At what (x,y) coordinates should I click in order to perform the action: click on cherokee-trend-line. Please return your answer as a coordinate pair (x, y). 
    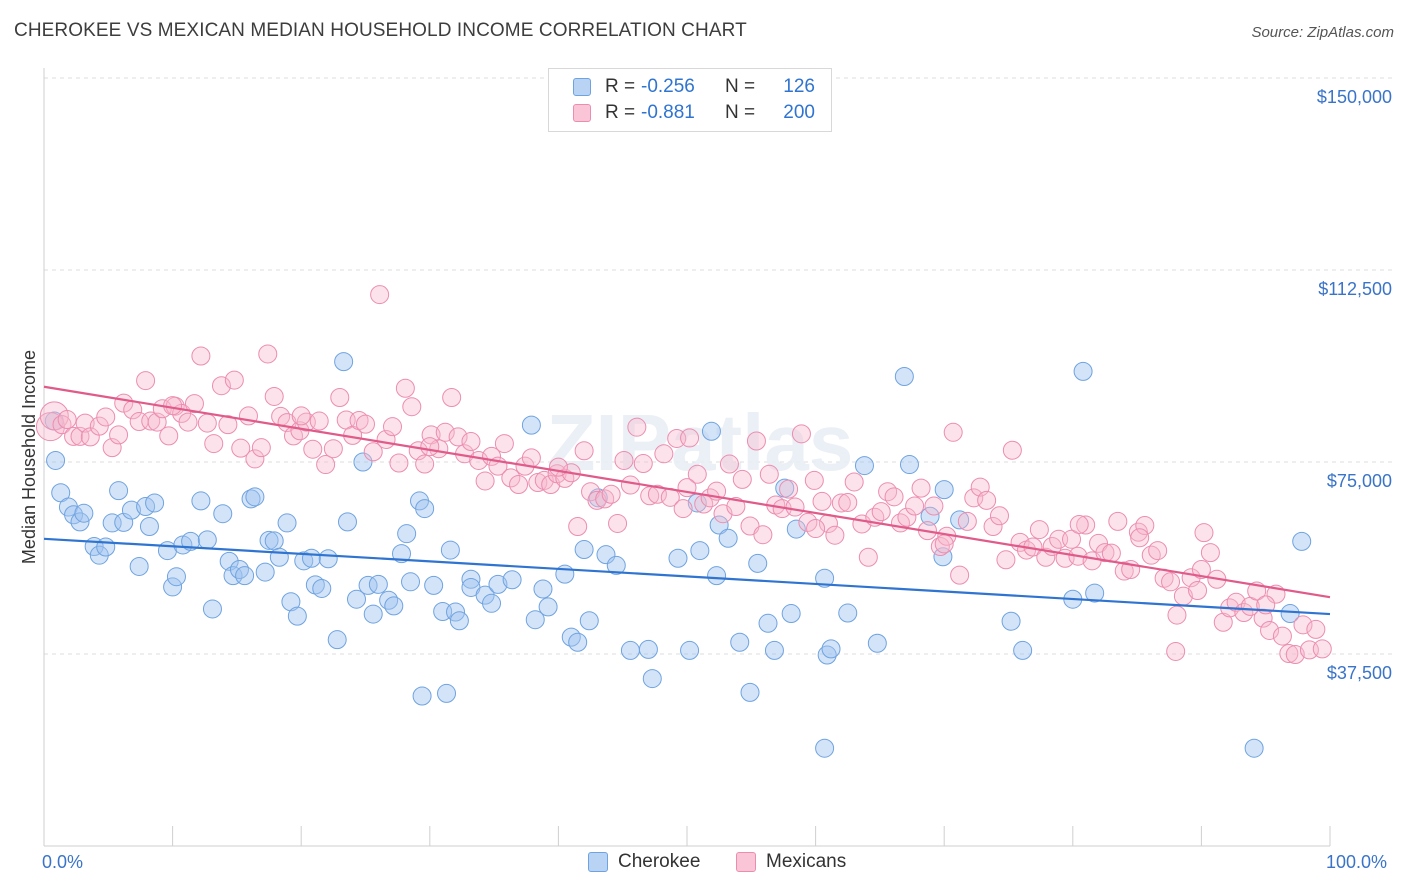
    Looking at the image, I should click on (687, 576).